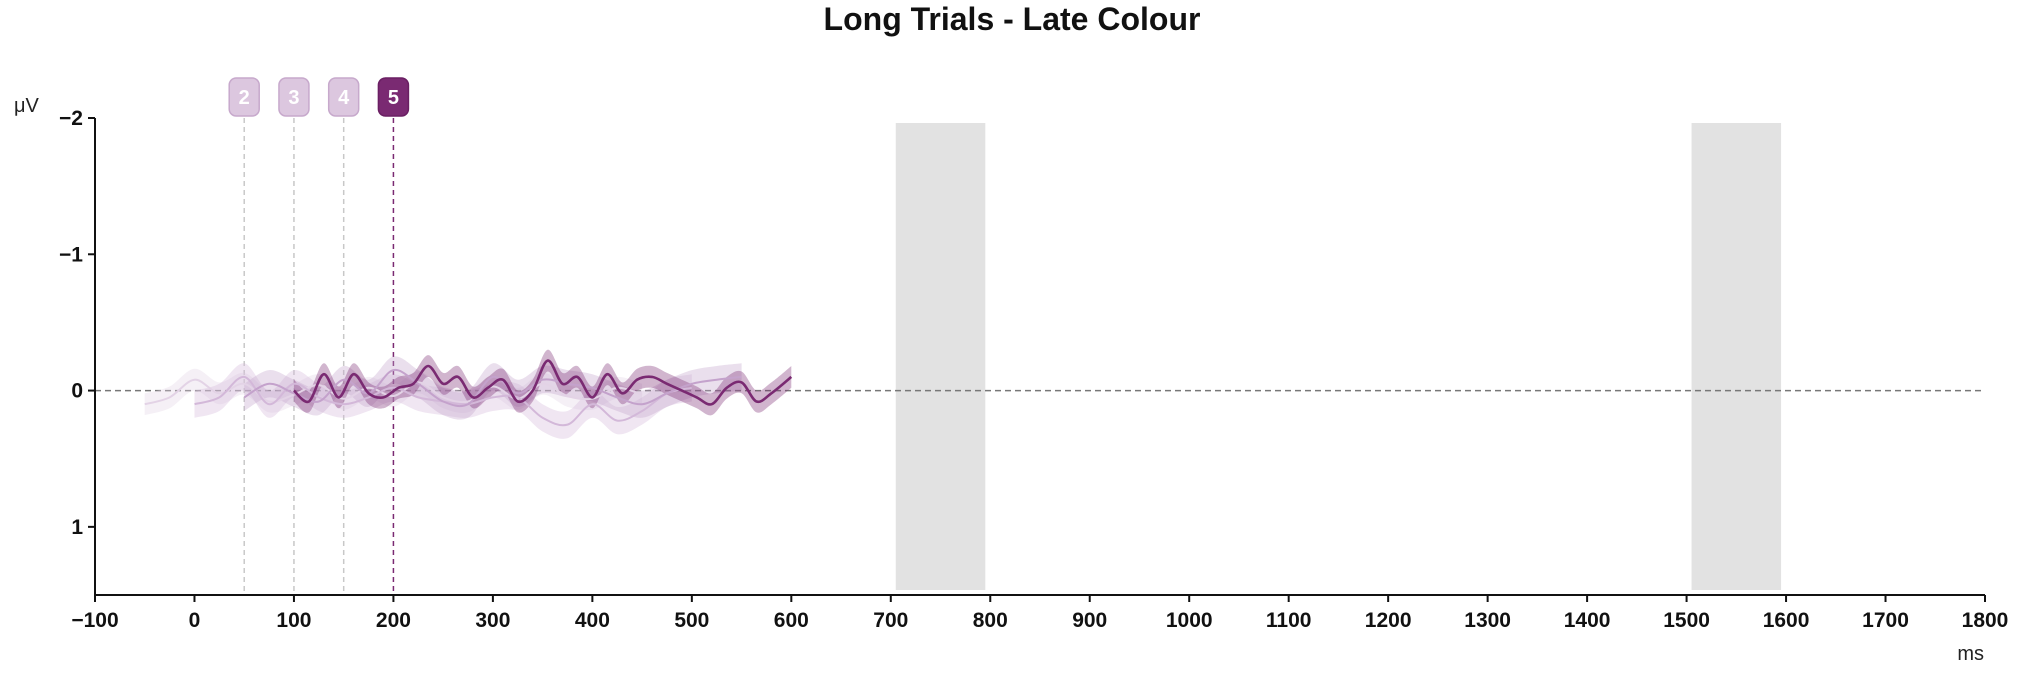 This screenshot has height=675, width=2025. Describe the element at coordinates (293, 620) in the screenshot. I see `x-tick-label: 100` at that location.